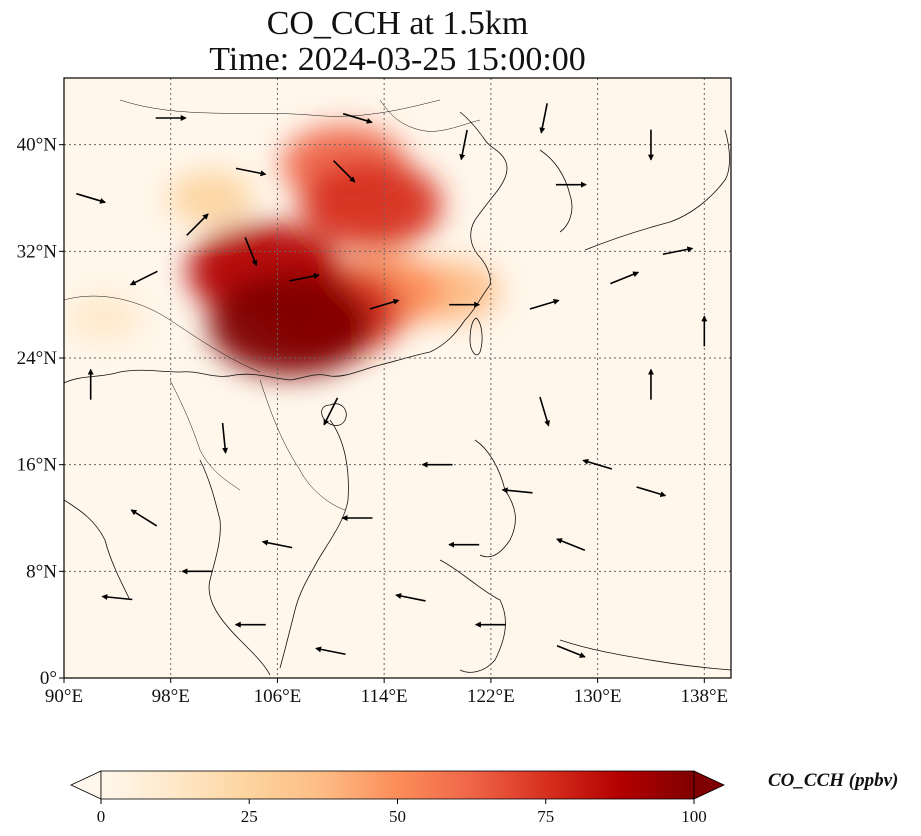  I want to click on colorbar-tick-label: 50, so click(397, 816).